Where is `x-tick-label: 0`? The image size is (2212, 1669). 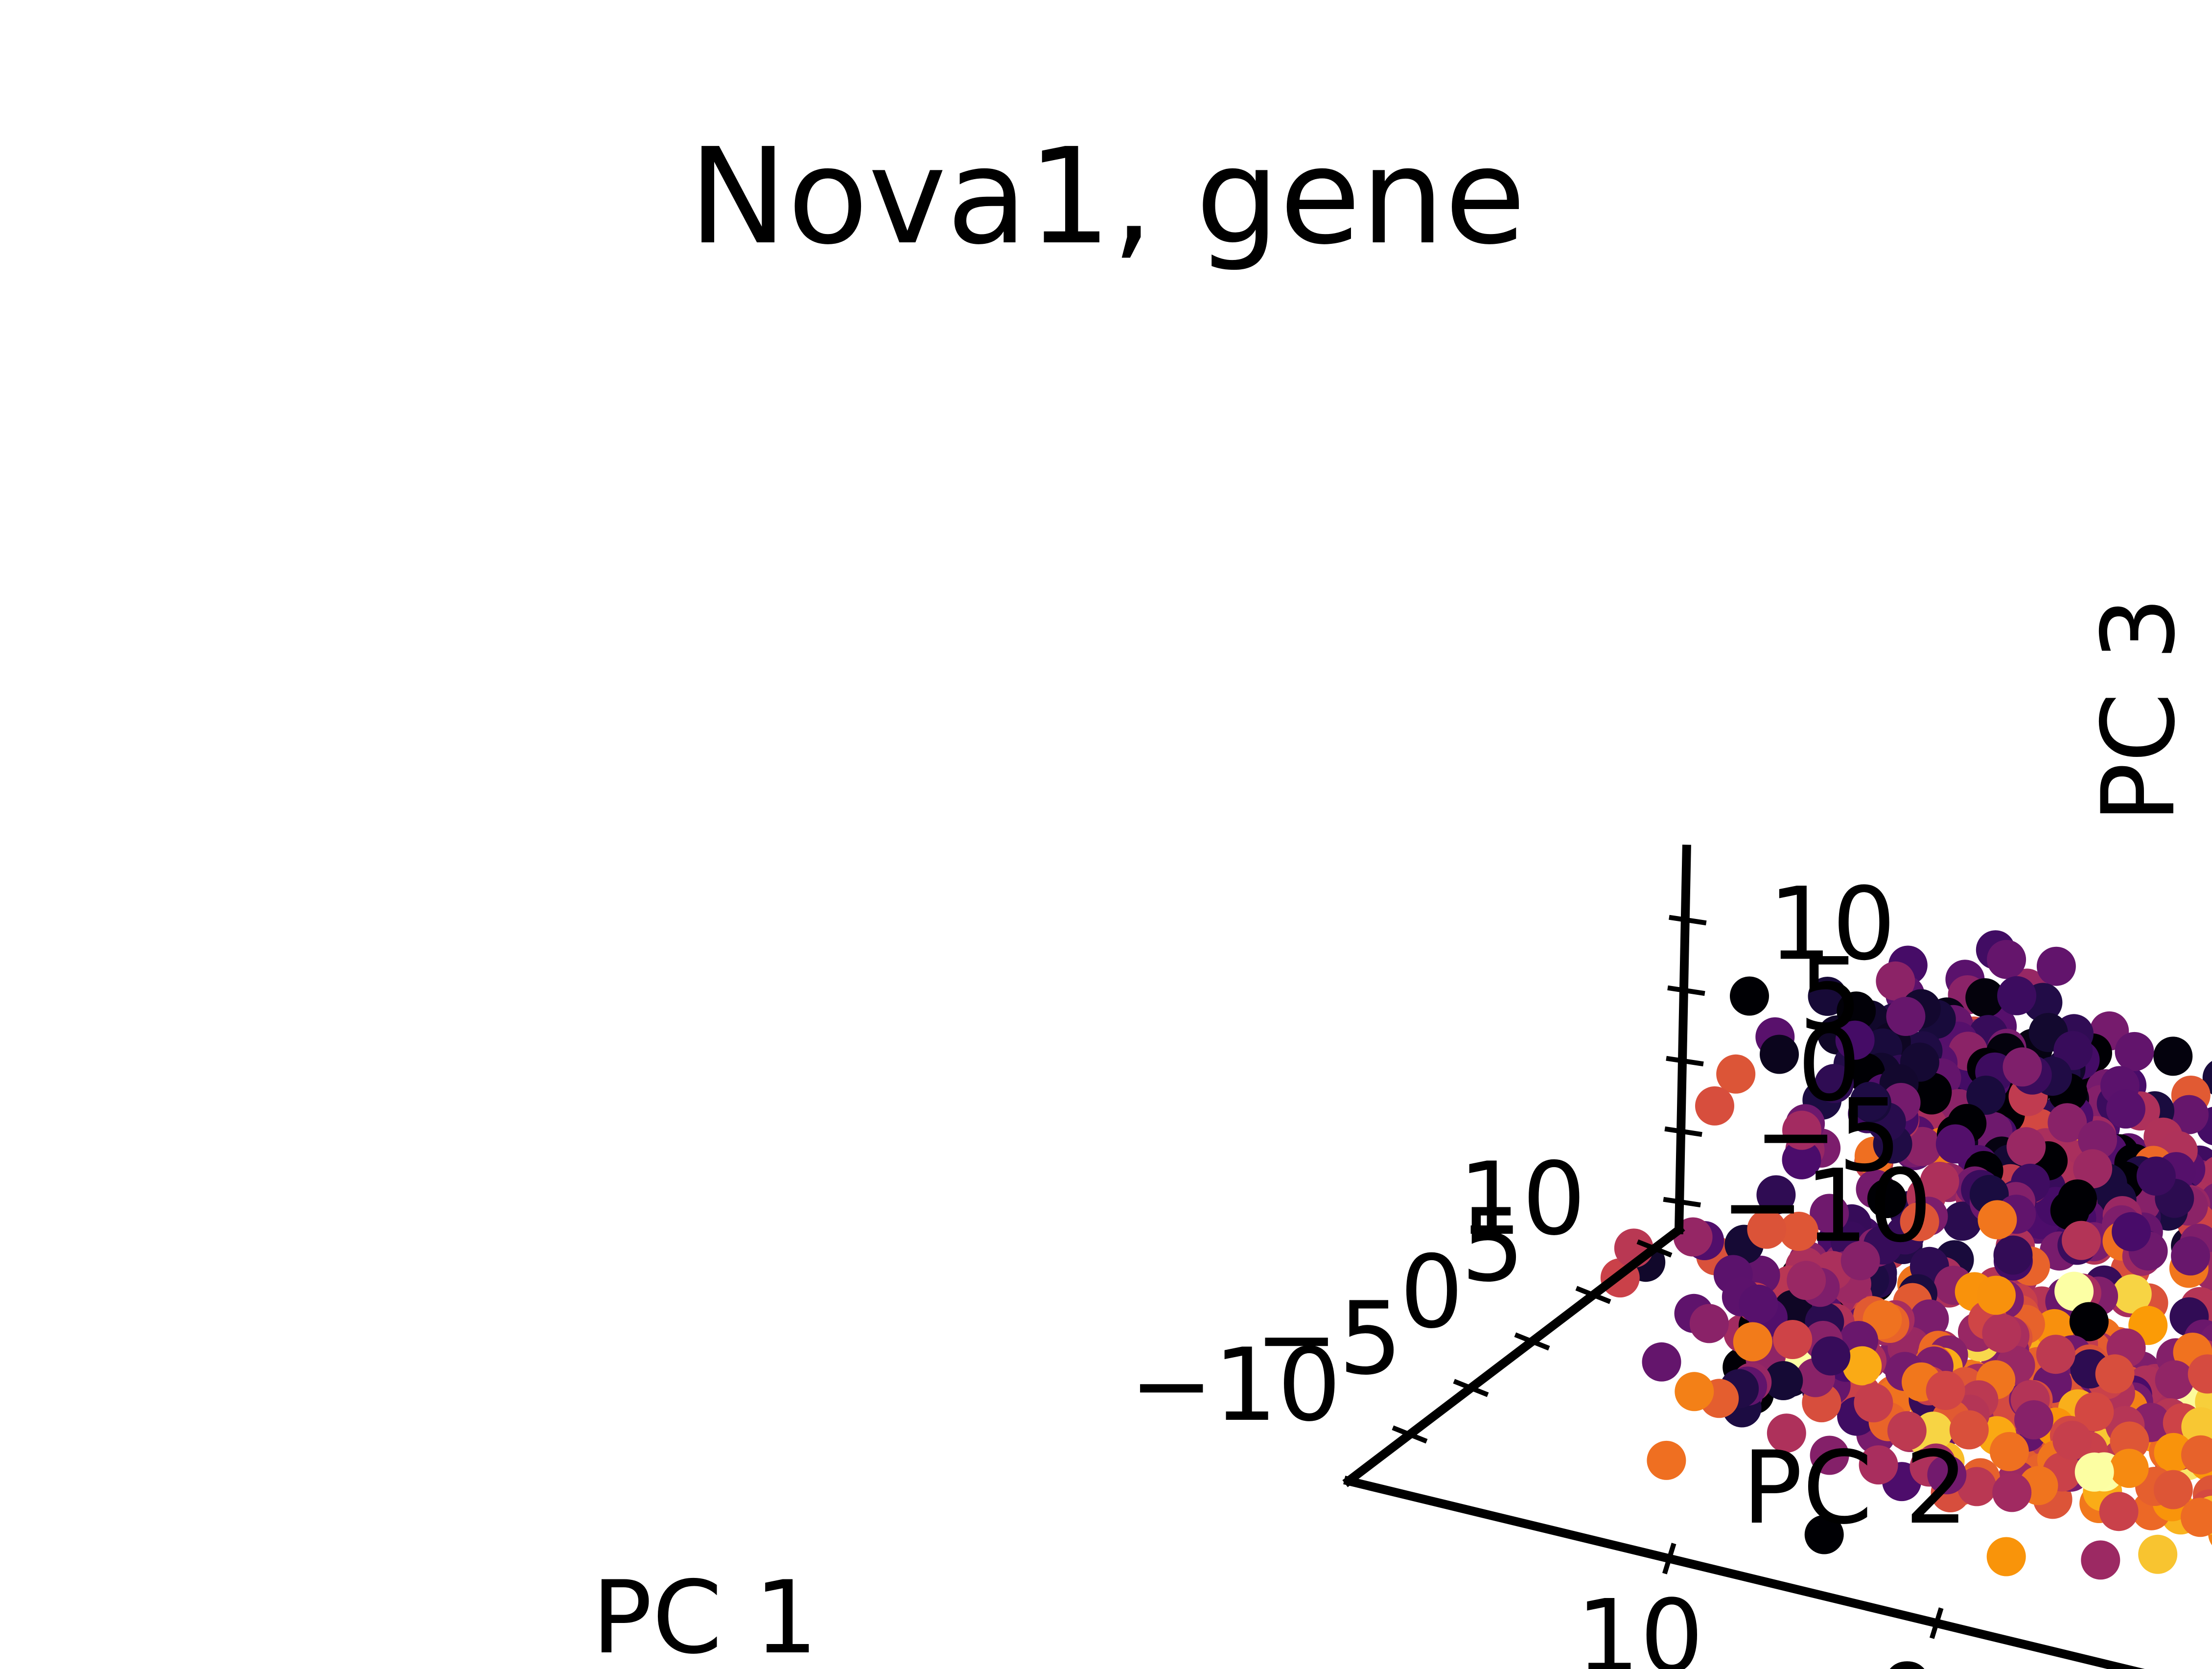
x-tick-label: 0 is located at coordinates (1907, 1656).